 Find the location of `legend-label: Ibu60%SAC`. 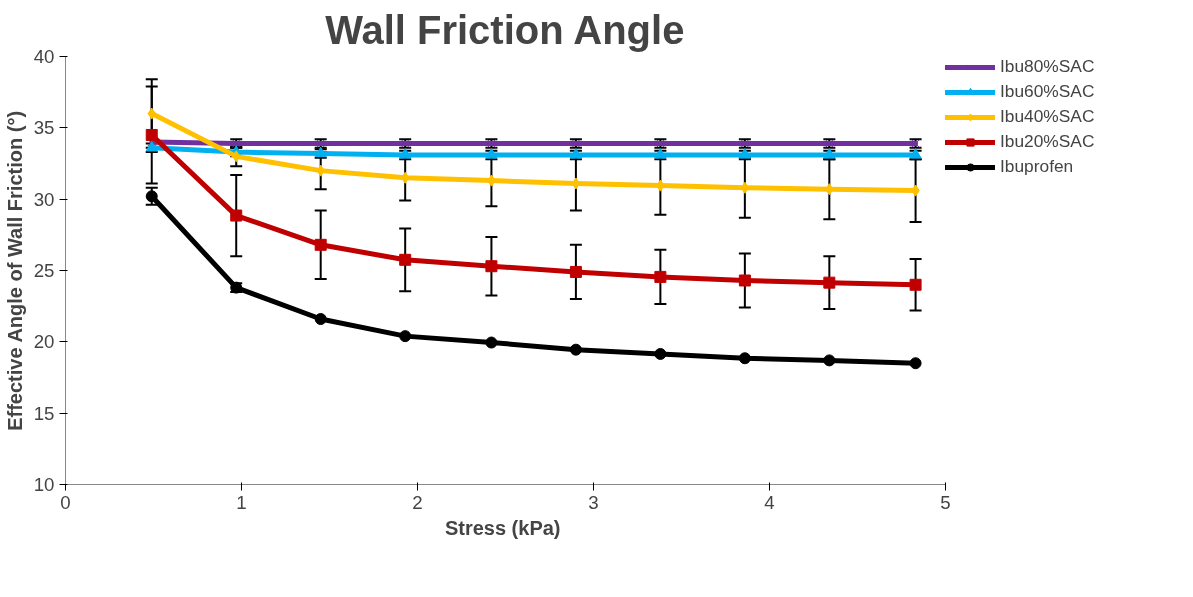

legend-label: Ibu60%SAC is located at coordinates (1047, 91).